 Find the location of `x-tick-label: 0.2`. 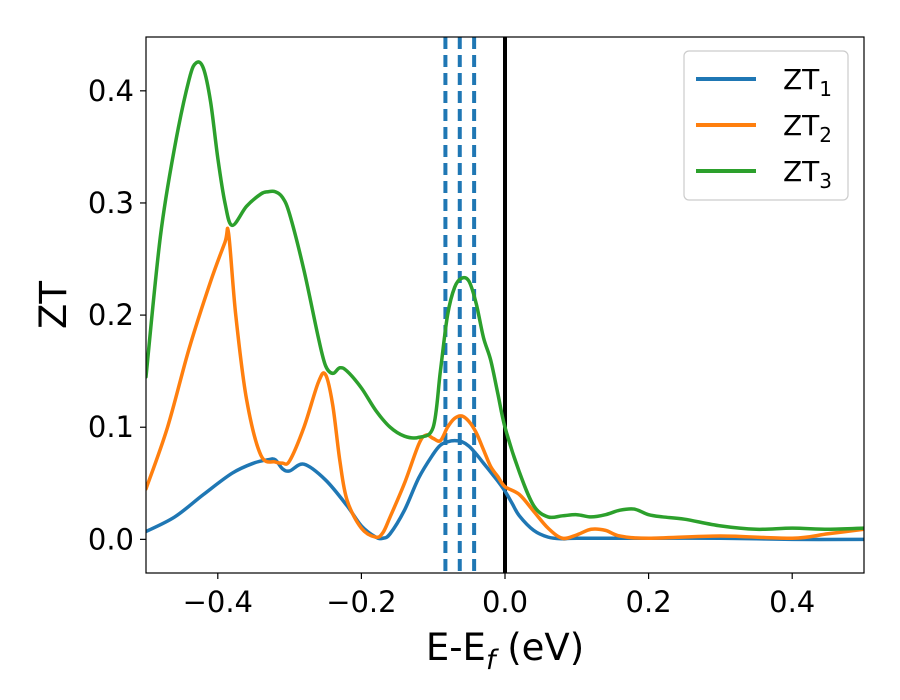

x-tick-label: 0.2 is located at coordinates (649, 602).